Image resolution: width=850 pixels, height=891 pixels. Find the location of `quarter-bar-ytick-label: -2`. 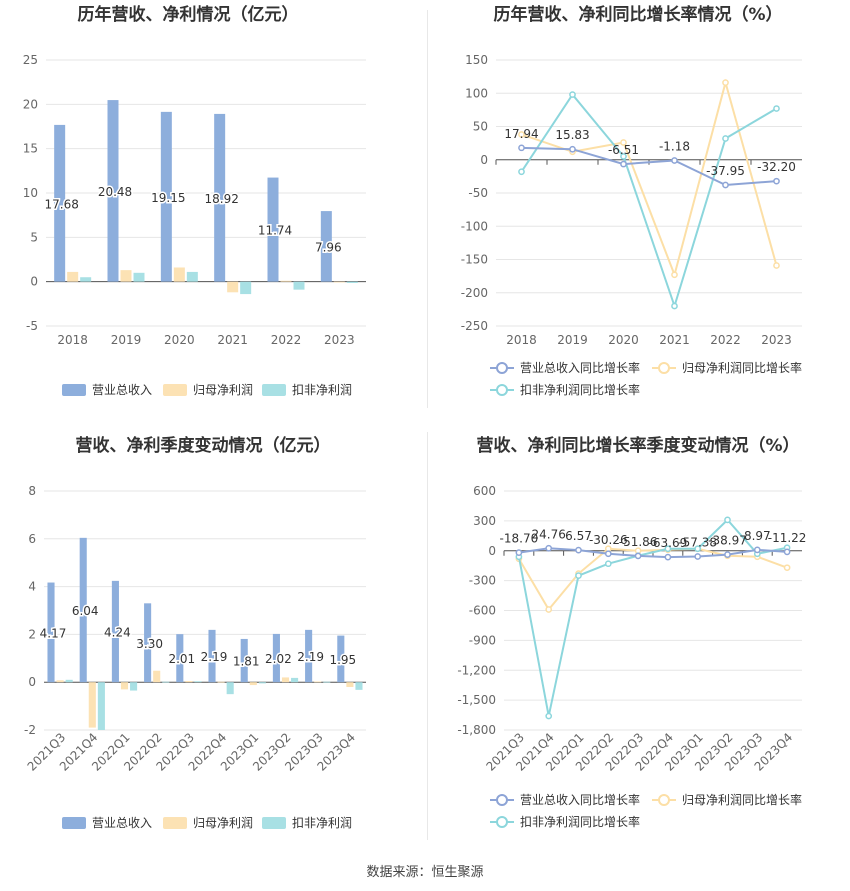

quarter-bar-ytick-label: -2 is located at coordinates (30, 730).